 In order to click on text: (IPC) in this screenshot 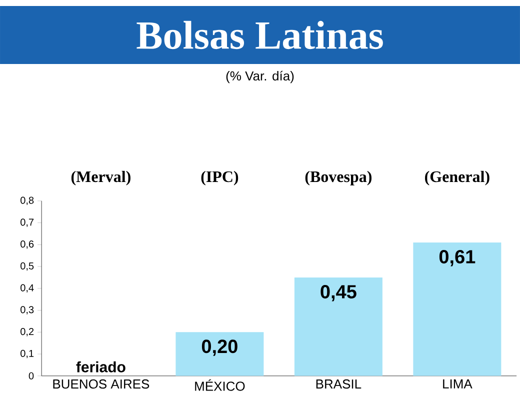, I will do `click(219, 178)`.